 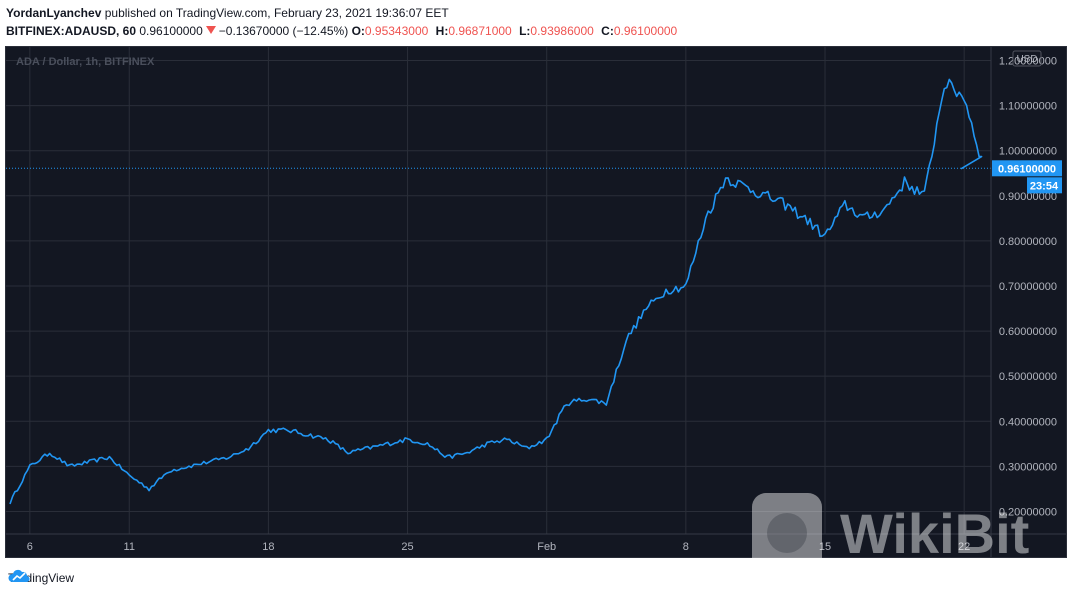 What do you see at coordinates (129, 547) in the screenshot?
I see `x-tick-label: 11` at bounding box center [129, 547].